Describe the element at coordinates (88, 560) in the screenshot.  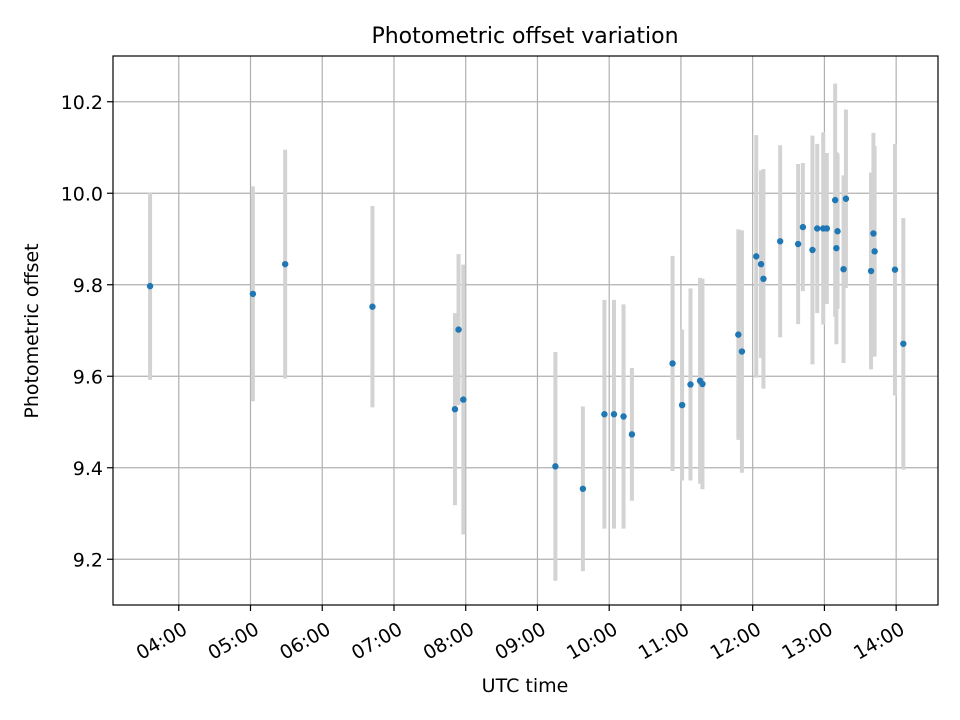
I see `y-tick-label: 9.2` at that location.